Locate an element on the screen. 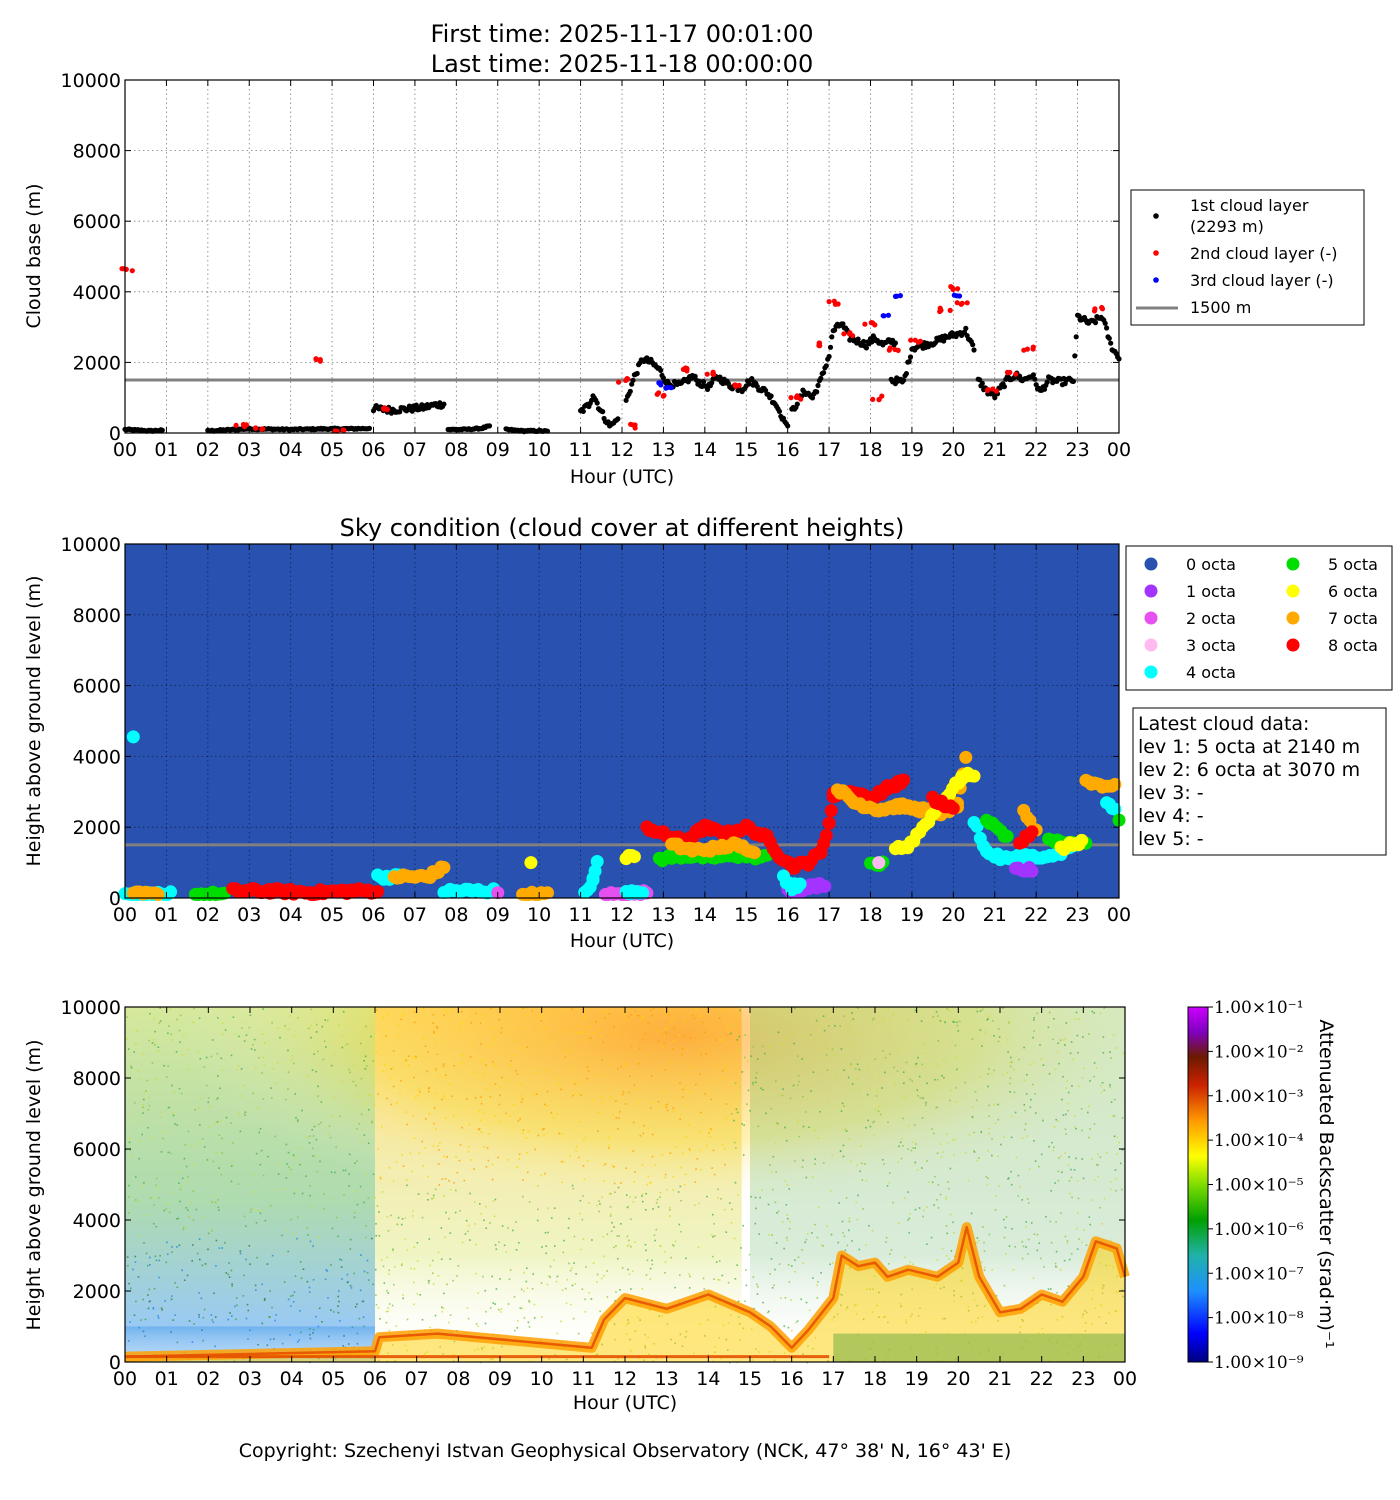  x-tick-label: 02 is located at coordinates (208, 450).